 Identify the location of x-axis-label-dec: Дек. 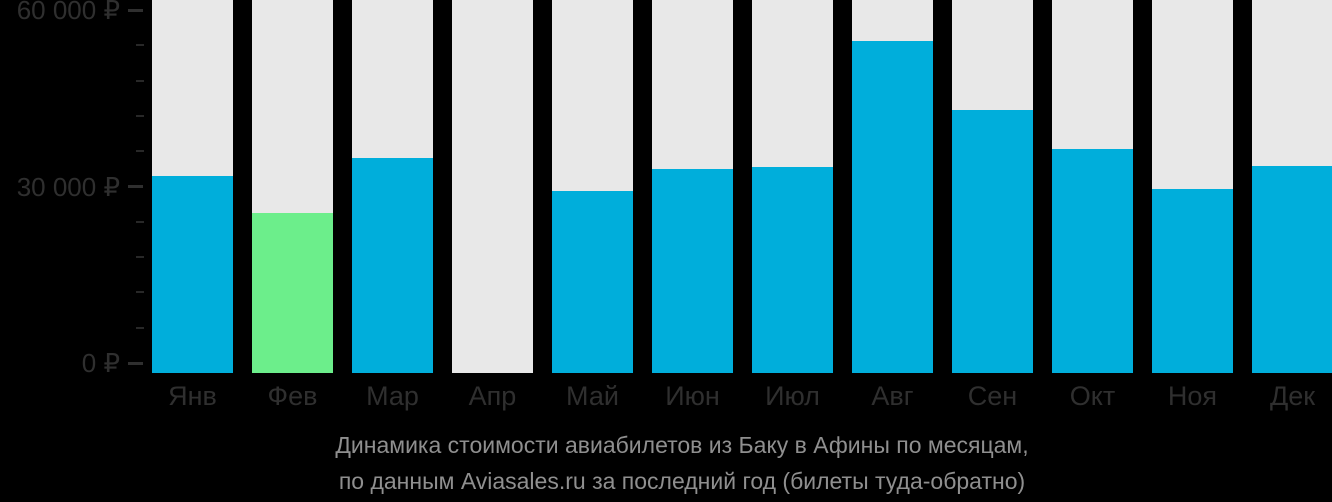
(1292, 396).